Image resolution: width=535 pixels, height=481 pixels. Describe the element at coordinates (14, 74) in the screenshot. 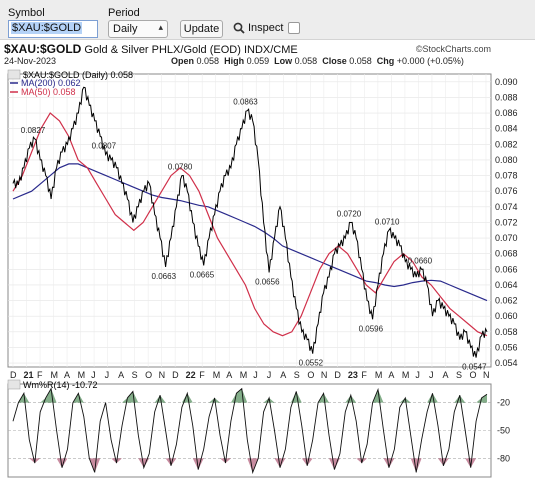

I see `legend-swatch-price` at that location.